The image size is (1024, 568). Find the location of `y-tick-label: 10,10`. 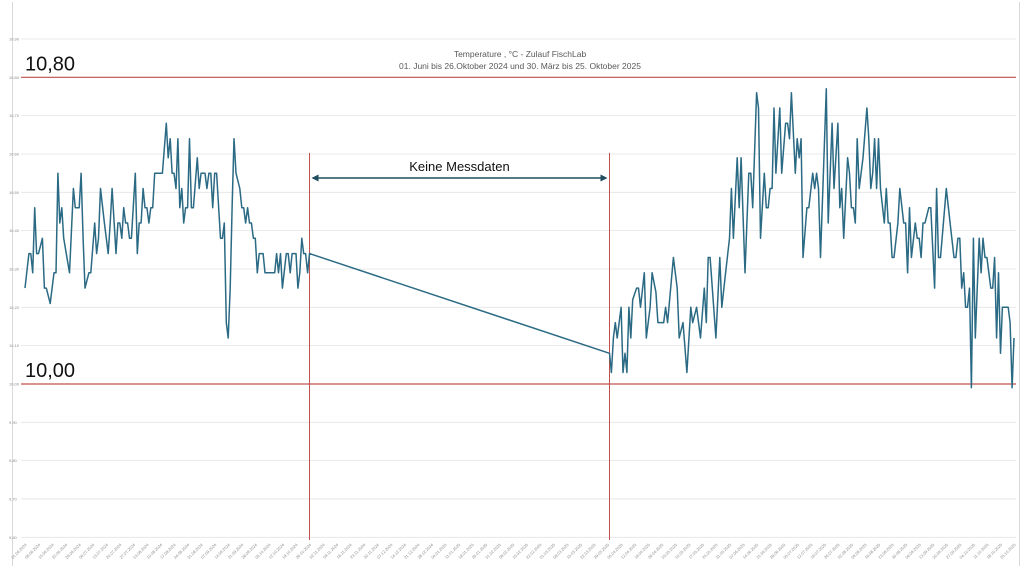

y-tick-label: 10,10 is located at coordinates (14, 345).